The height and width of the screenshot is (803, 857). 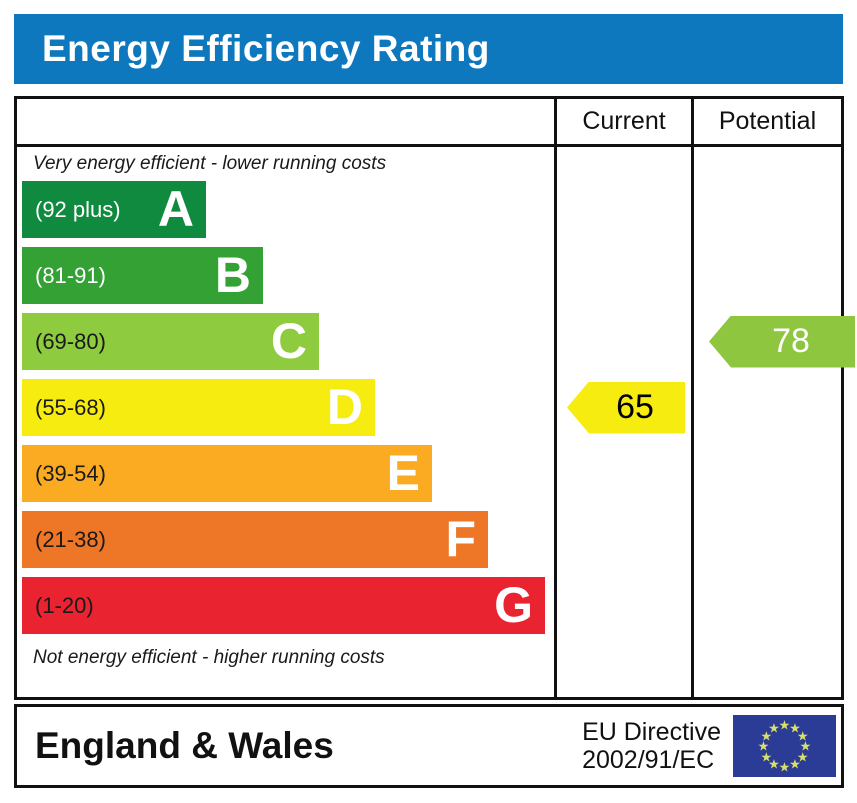 What do you see at coordinates (651, 732) in the screenshot?
I see `eu-directive-line1: EU Directive` at bounding box center [651, 732].